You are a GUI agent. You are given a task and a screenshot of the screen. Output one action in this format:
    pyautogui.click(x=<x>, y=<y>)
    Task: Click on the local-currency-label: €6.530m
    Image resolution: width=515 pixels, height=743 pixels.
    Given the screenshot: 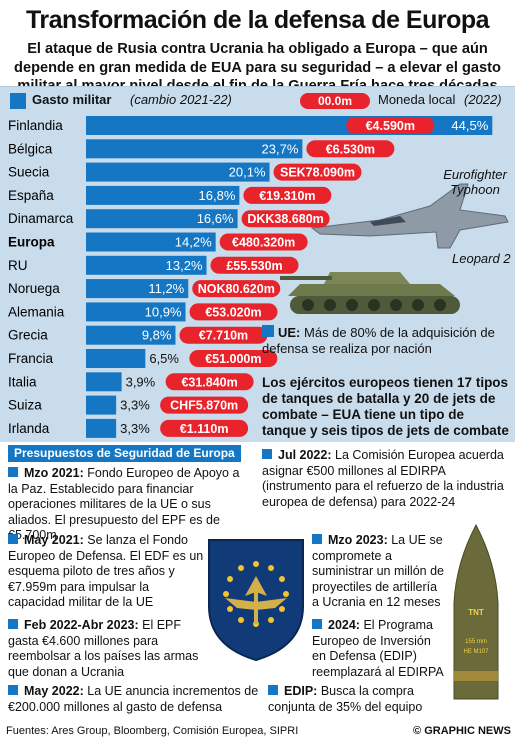 What is the action you would take?
    pyautogui.click(x=350, y=149)
    